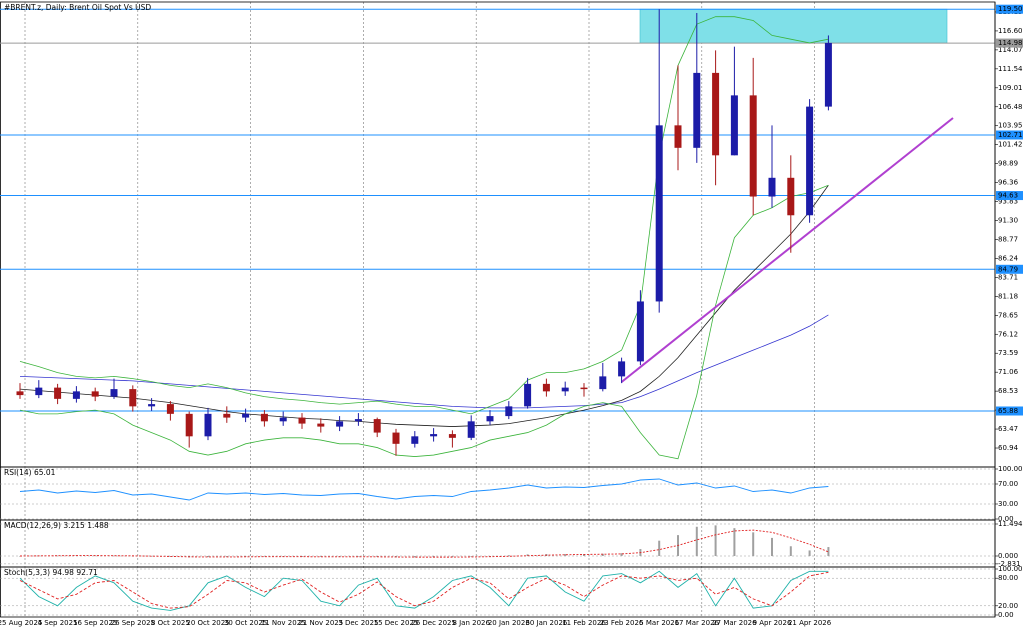 This screenshot has width=1024, height=628. I want to click on y-tick-label: 0.00, so click(1006, 615).